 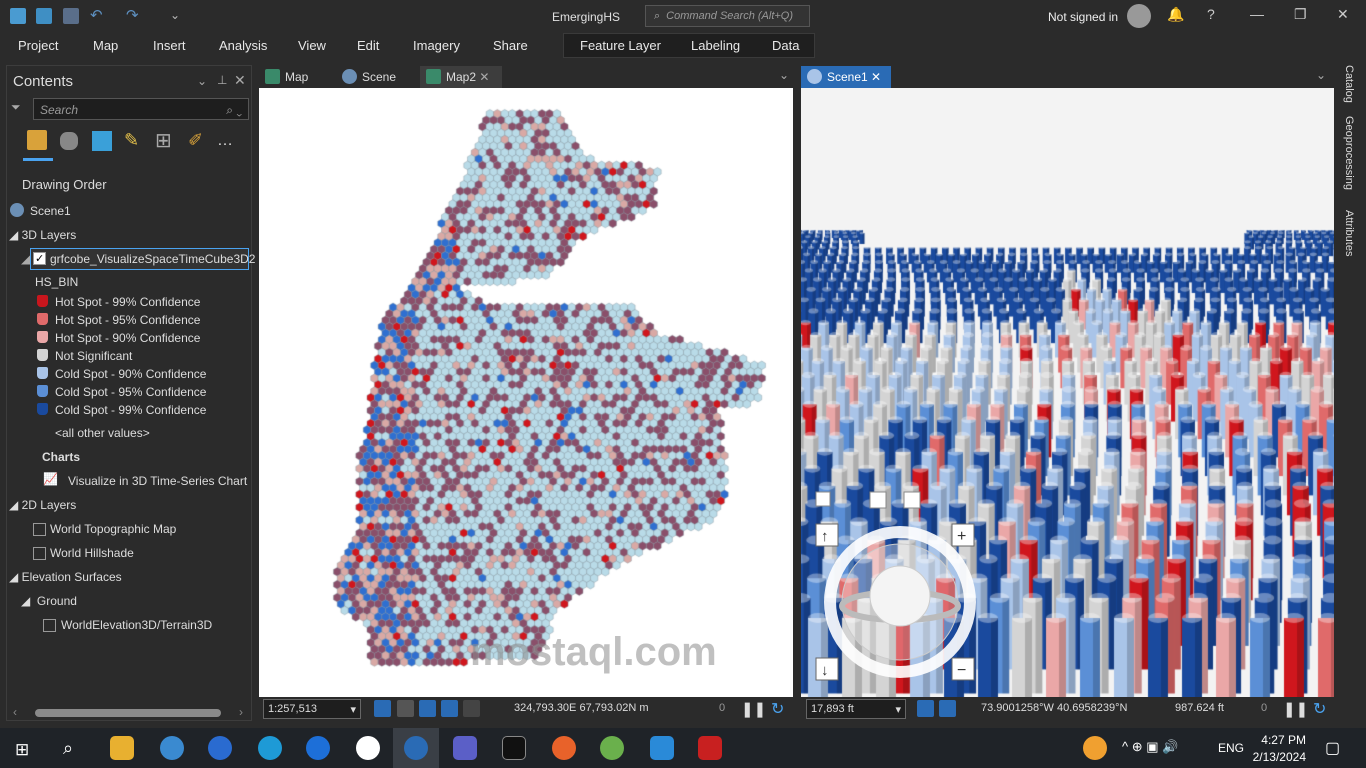 What do you see at coordinates (222, 80) in the screenshot?
I see `pin-icon: ⊥` at bounding box center [222, 80].